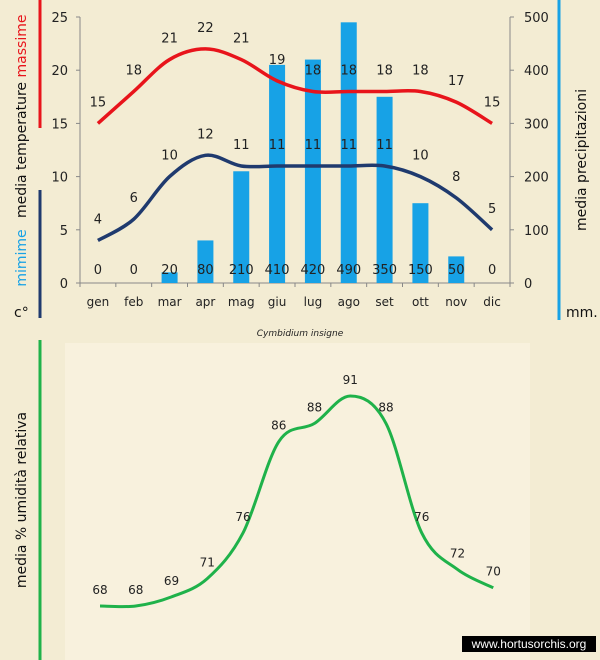 This screenshot has height=660, width=600. I want to click on precip-data-label: 350, so click(384, 270).